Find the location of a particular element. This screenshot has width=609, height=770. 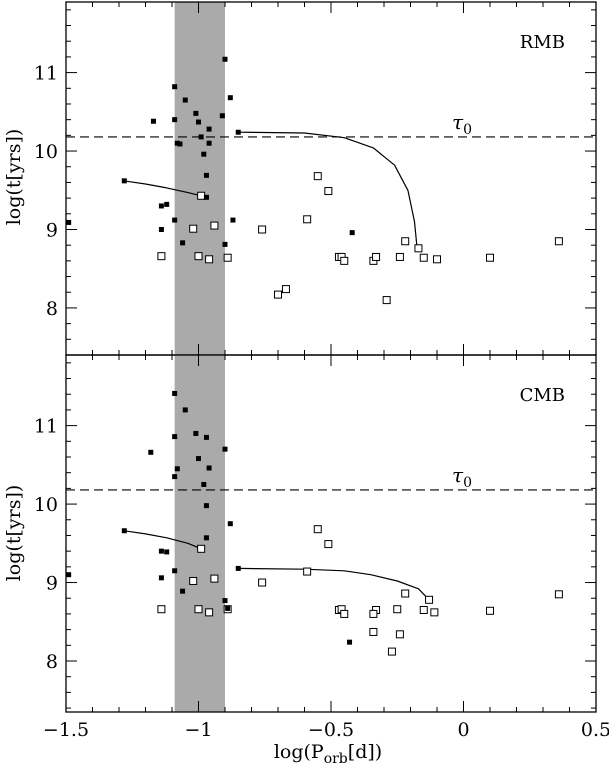

x-tick-label: 0.5 is located at coordinates (595, 730).